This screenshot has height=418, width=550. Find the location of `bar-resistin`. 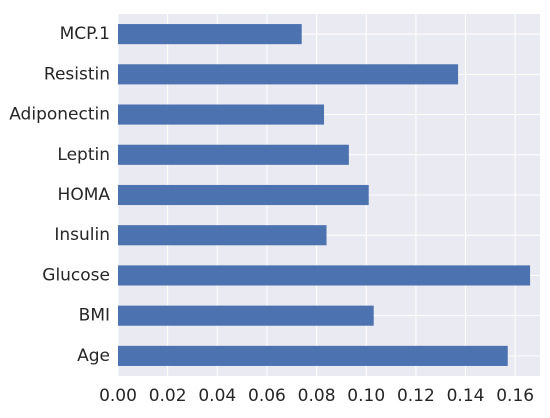

bar-resistin is located at coordinates (288, 74).